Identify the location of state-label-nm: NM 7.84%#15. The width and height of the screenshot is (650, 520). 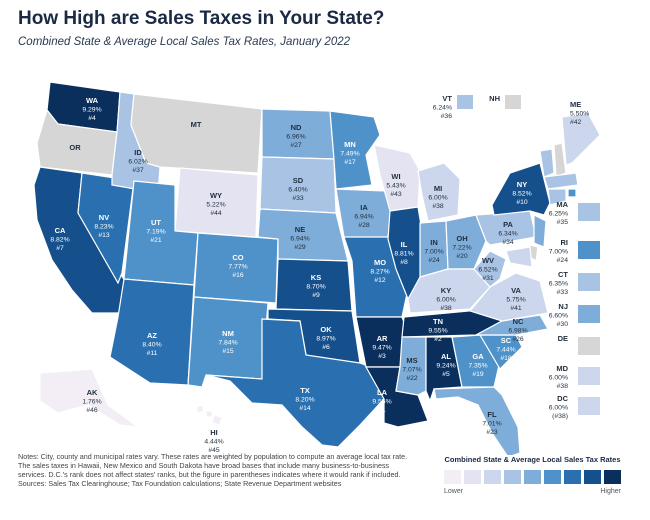
(227, 342).